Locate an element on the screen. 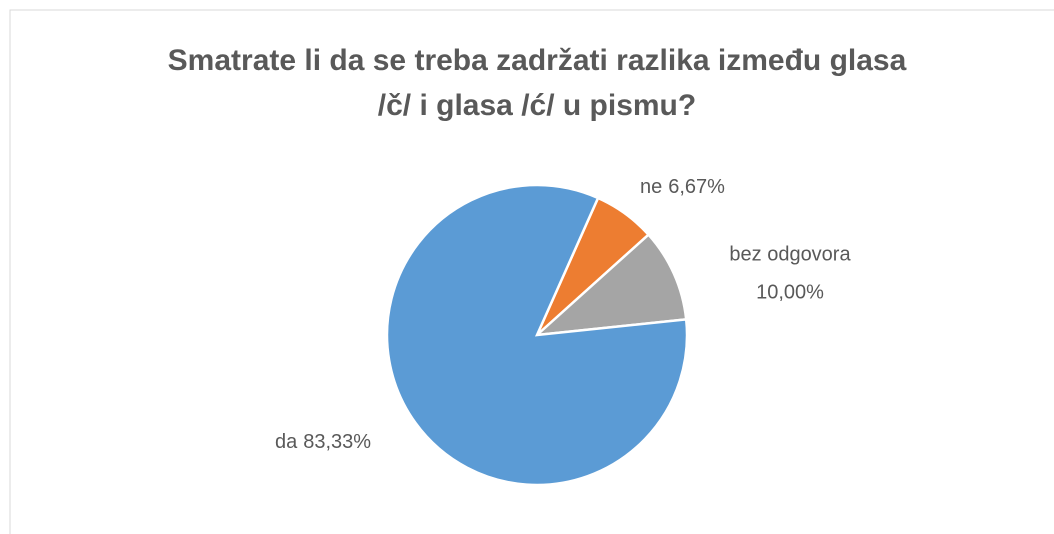 The image size is (1054, 534). value-label: 83,33% is located at coordinates (337, 442).